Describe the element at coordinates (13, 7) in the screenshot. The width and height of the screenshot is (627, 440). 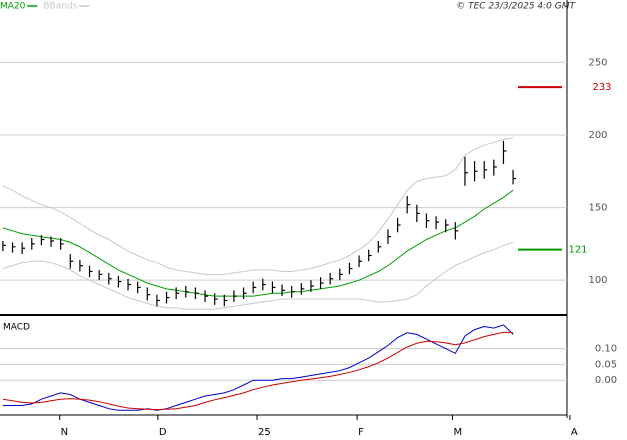
I see `legend-label: MA20` at that location.